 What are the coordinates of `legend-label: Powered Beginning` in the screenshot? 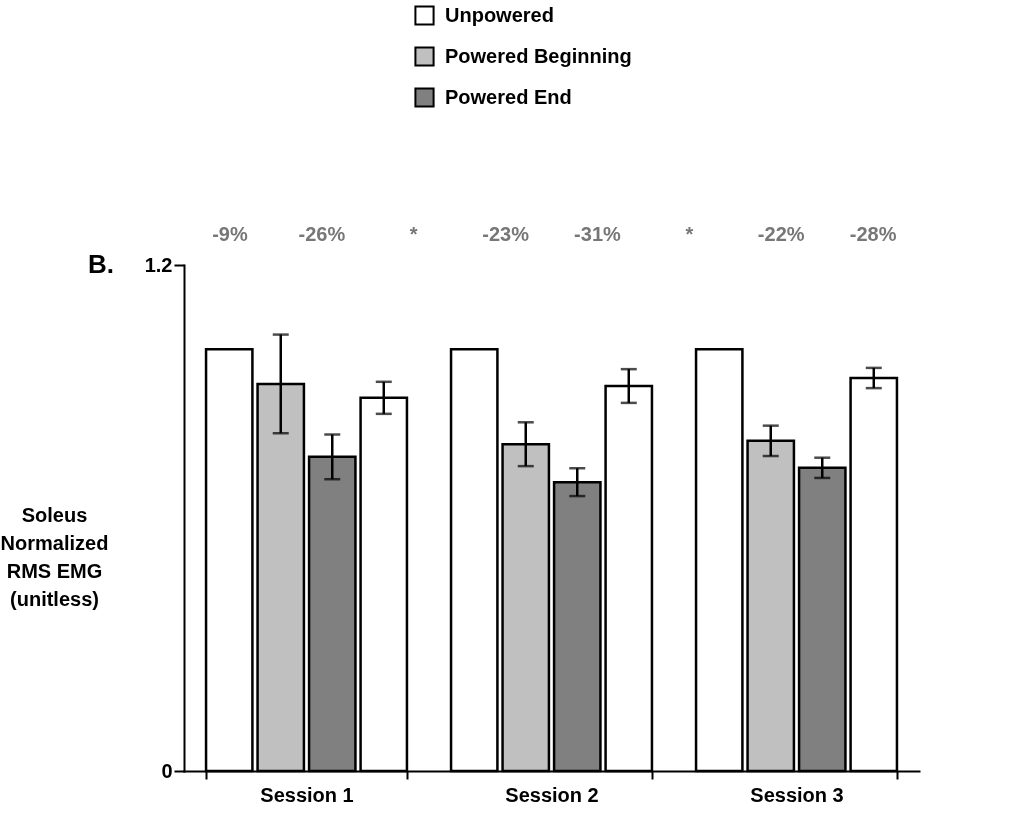 It's located at (538, 55).